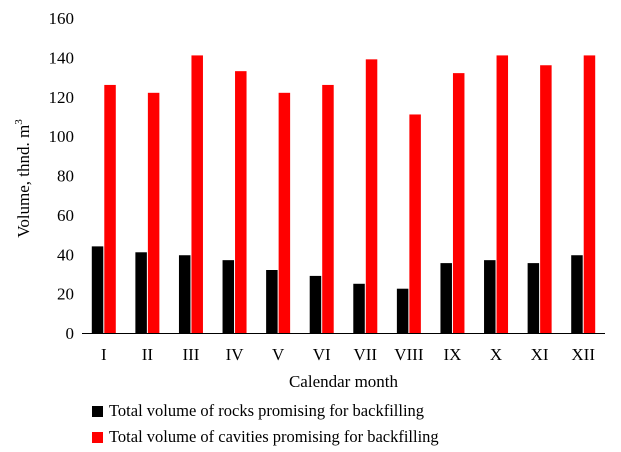 The width and height of the screenshot is (621, 452). What do you see at coordinates (365, 354) in the screenshot?
I see `x-tick-label: VII` at bounding box center [365, 354].